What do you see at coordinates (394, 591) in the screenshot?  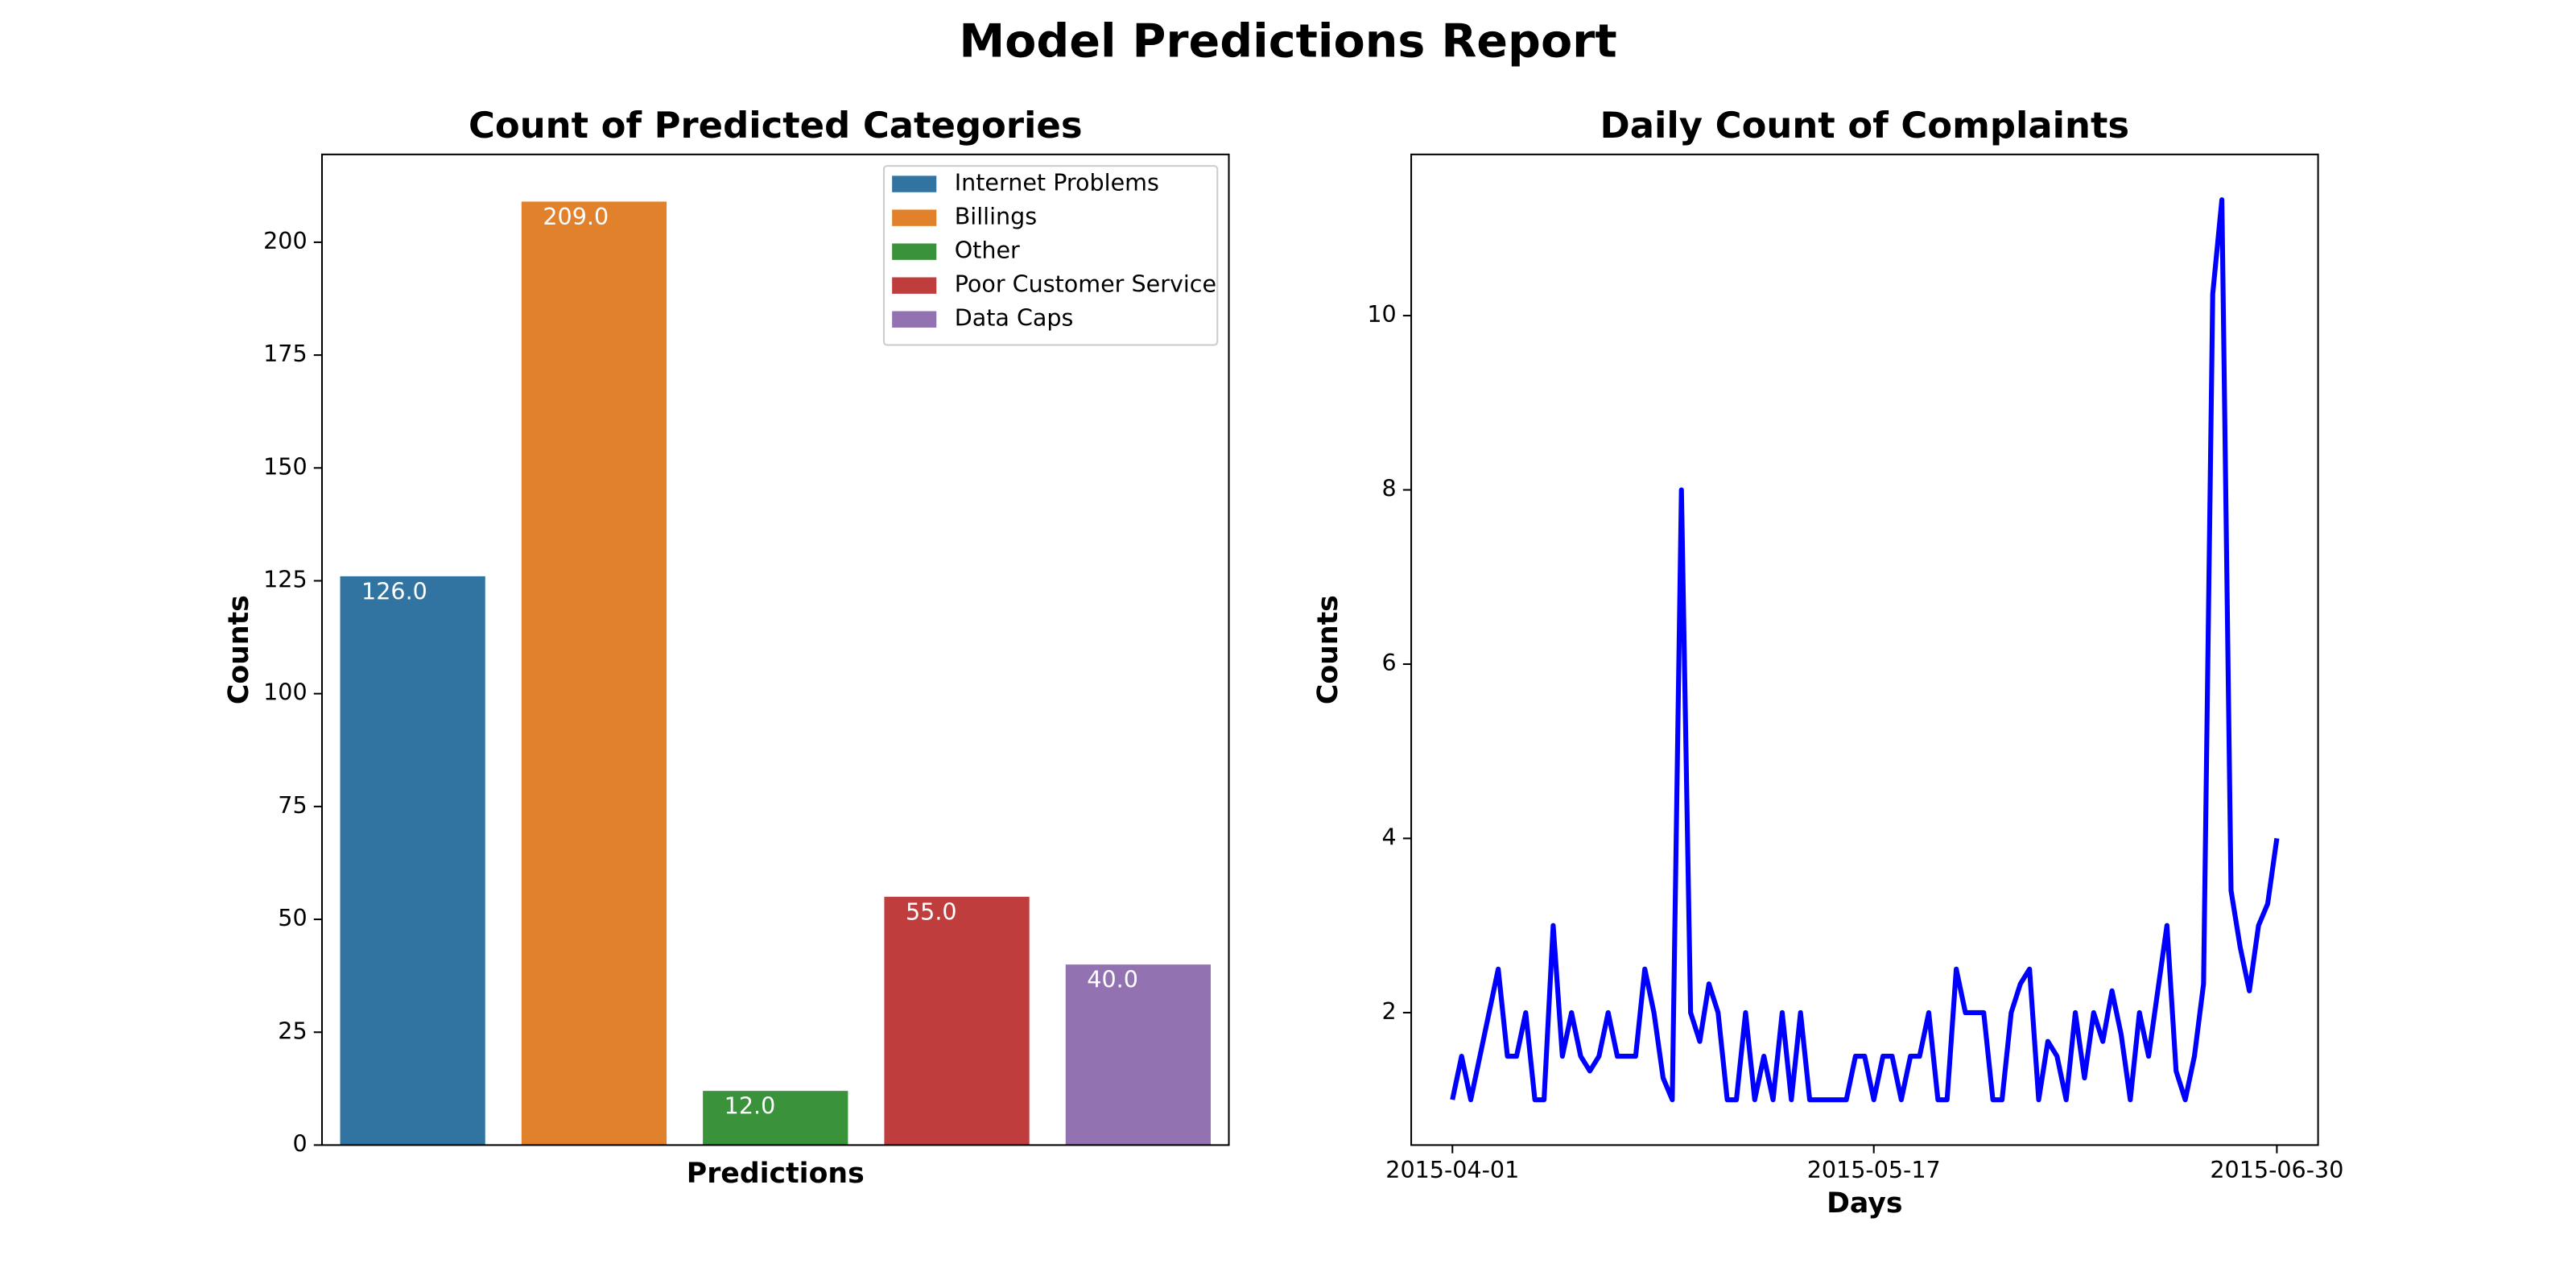 I see `bar-value-label: 126.0` at bounding box center [394, 591].